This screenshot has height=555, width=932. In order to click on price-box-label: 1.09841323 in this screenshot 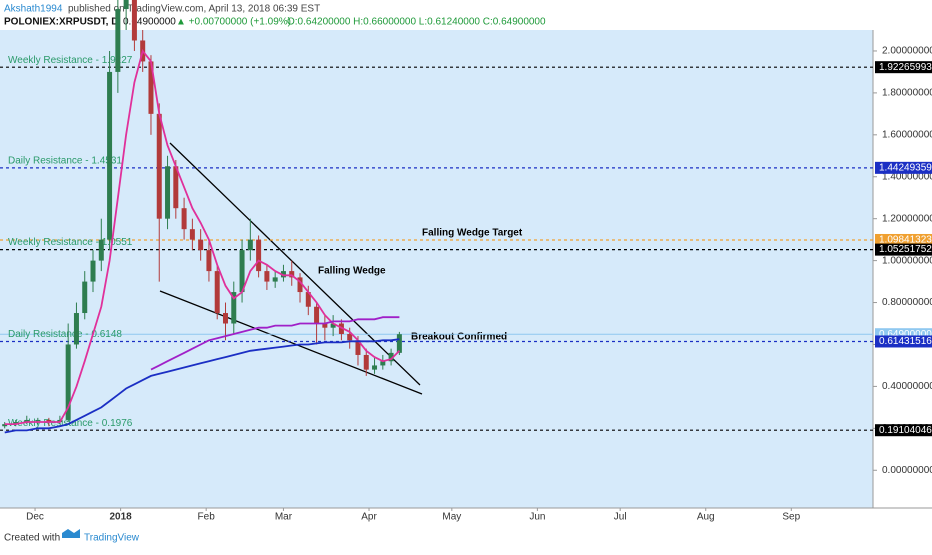, I will do `click(905, 240)`.